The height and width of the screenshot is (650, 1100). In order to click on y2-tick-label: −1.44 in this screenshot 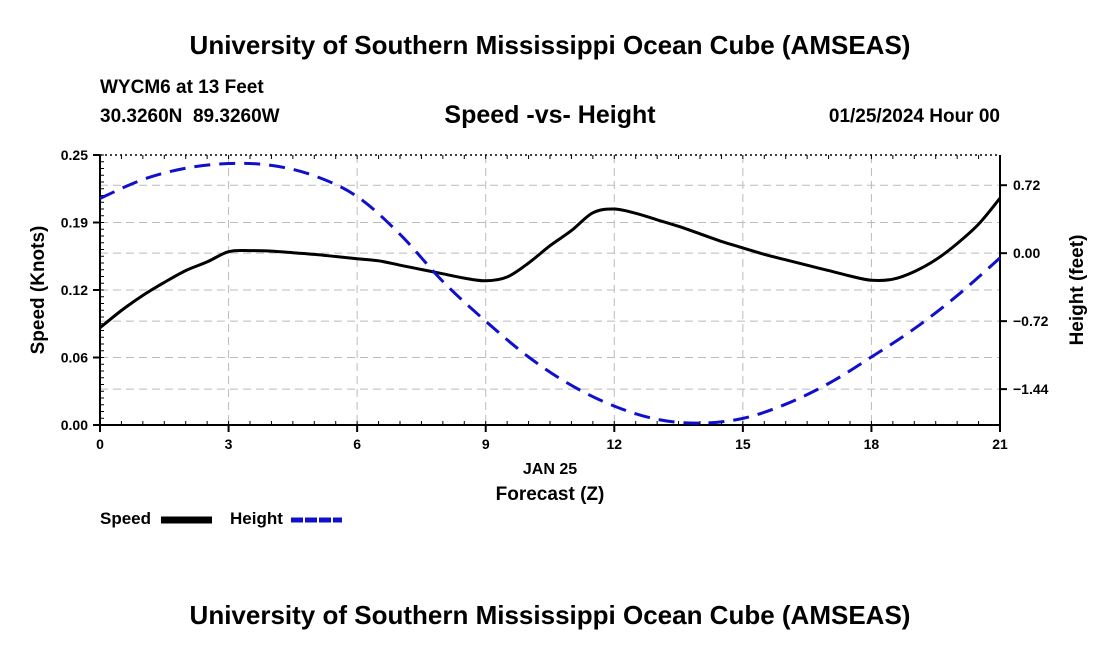, I will do `click(1031, 389)`.